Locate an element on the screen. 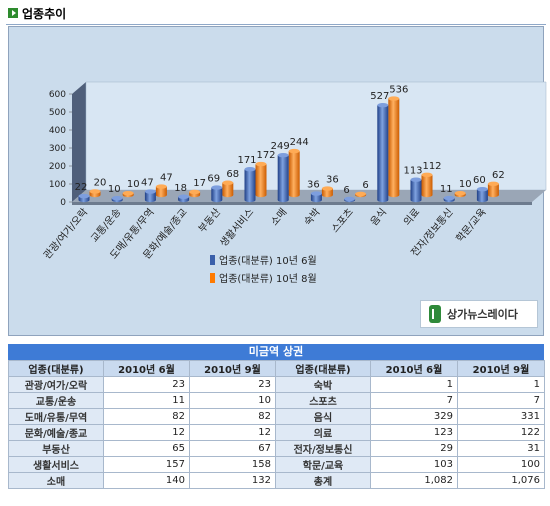  col-header: 2010년 6월 is located at coordinates (414, 368).